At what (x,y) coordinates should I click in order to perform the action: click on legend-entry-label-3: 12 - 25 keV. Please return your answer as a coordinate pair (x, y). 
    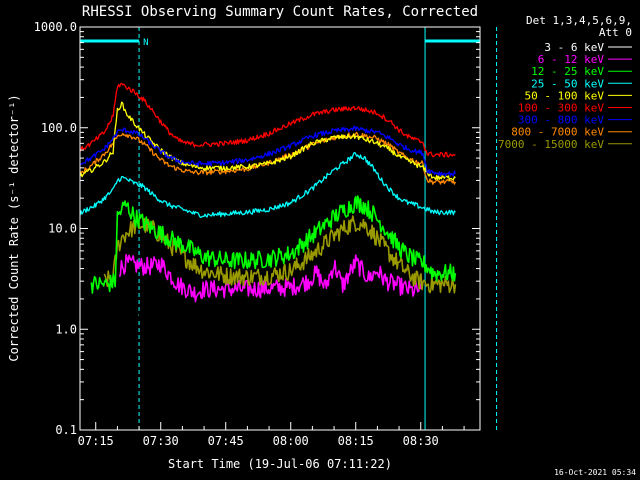
    Looking at the image, I should click on (567, 71).